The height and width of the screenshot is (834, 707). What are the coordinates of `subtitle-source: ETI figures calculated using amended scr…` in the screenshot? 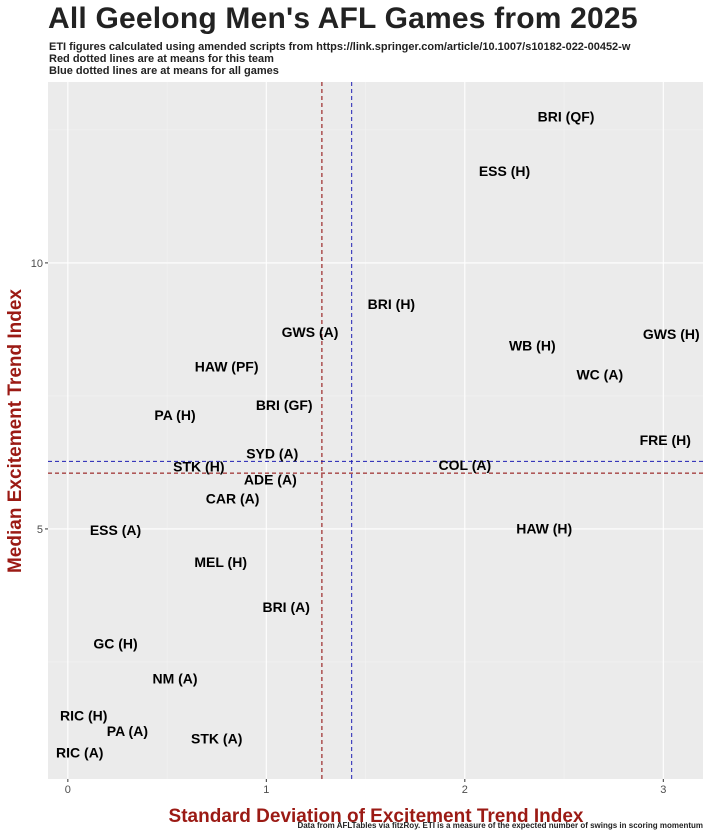 It's located at (340, 47).